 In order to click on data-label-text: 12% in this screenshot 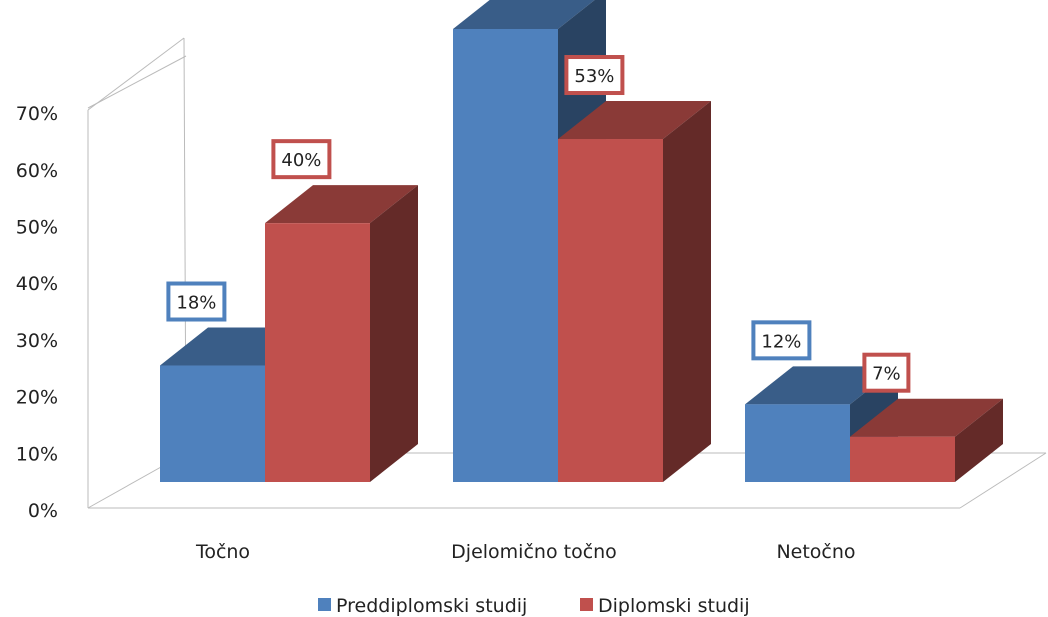, I will do `click(781, 341)`.